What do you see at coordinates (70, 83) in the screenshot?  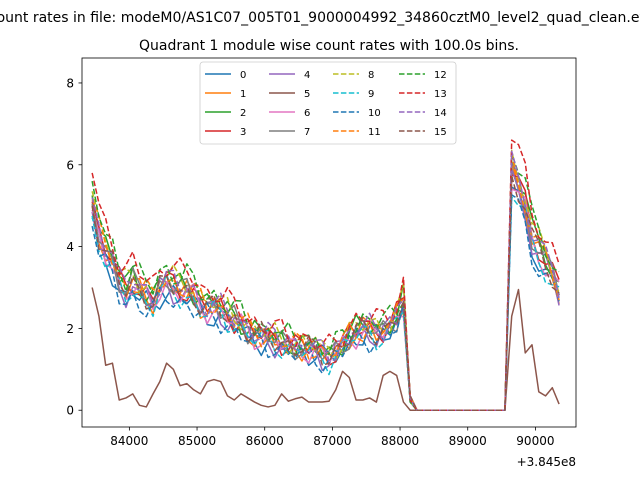 I see `y-tick-label: 8` at bounding box center [70, 83].